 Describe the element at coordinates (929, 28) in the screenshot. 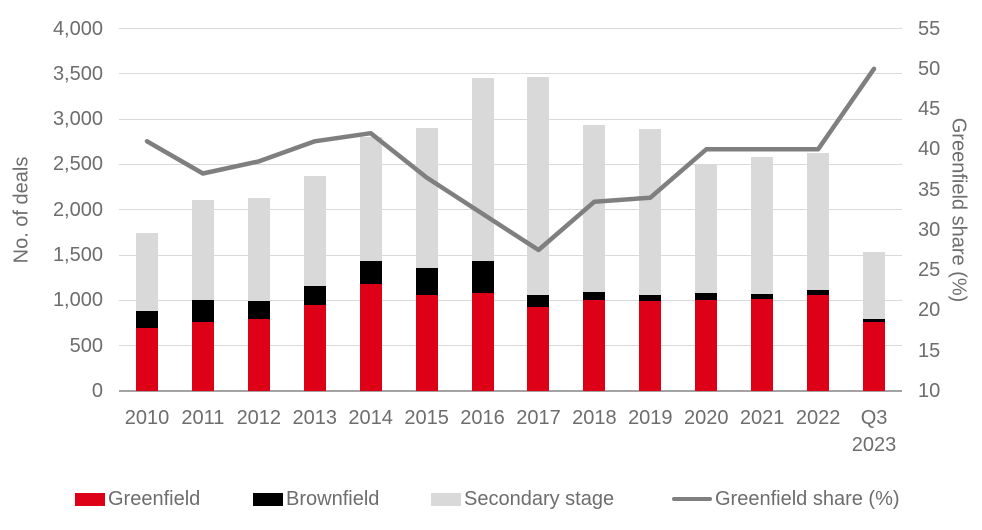

I see `y-axis-right-tick-label: 55` at that location.